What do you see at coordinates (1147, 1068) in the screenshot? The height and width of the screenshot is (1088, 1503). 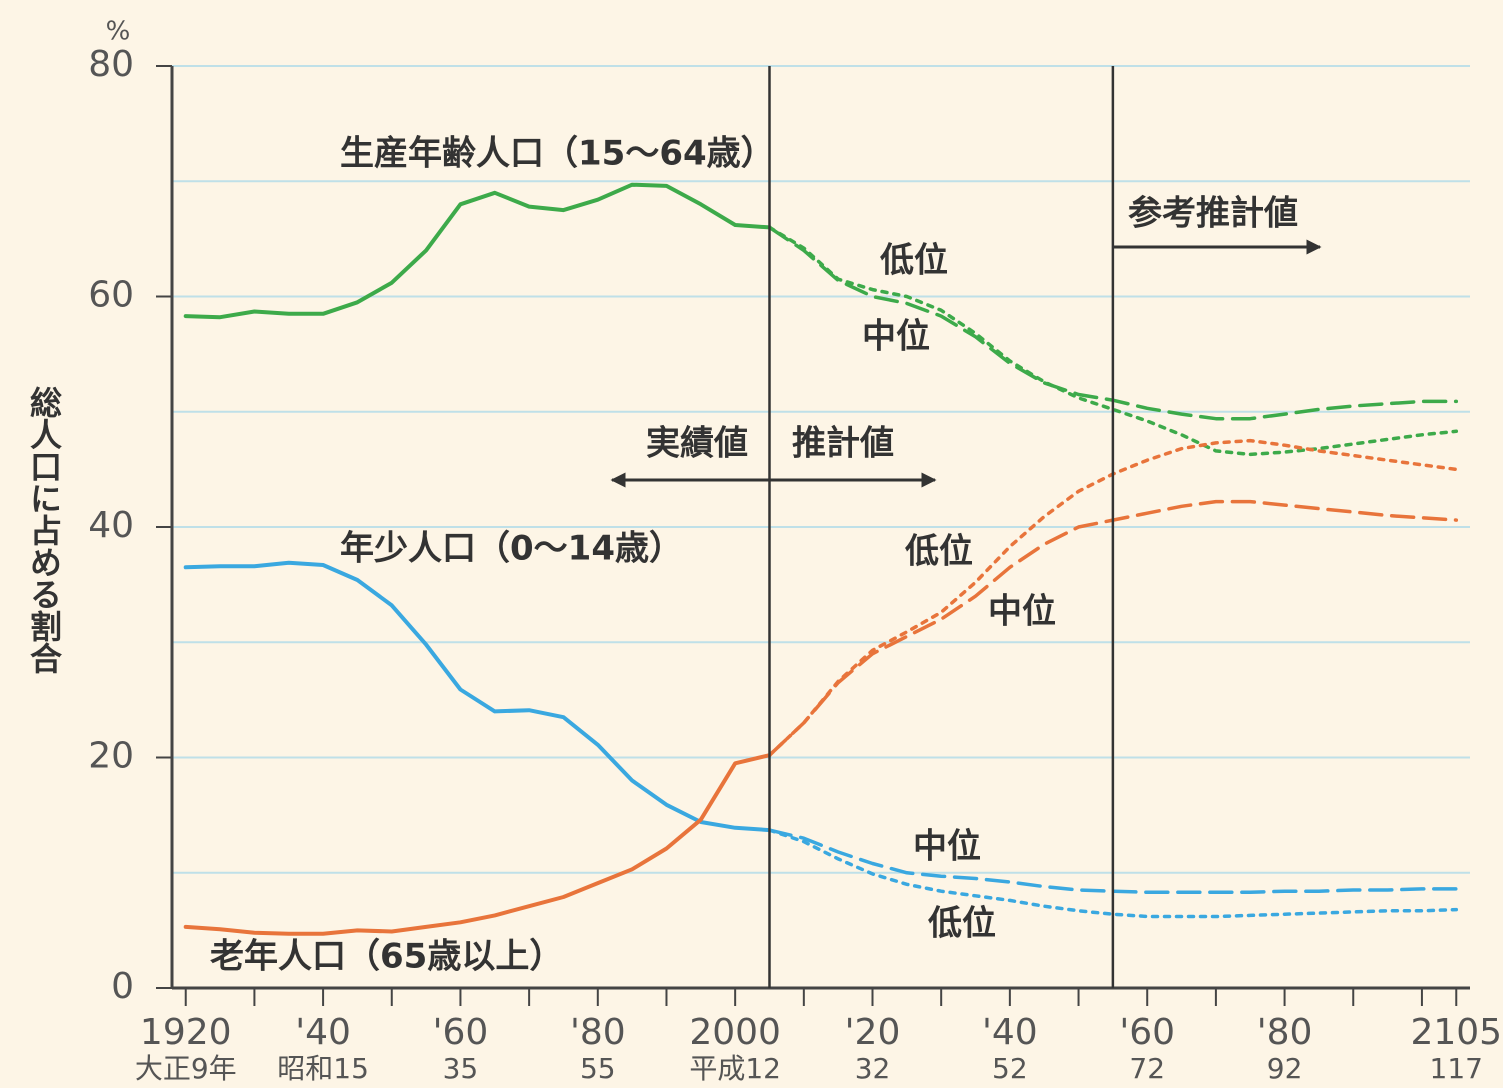 I see `x-tick-era-label: 72` at bounding box center [1147, 1068].